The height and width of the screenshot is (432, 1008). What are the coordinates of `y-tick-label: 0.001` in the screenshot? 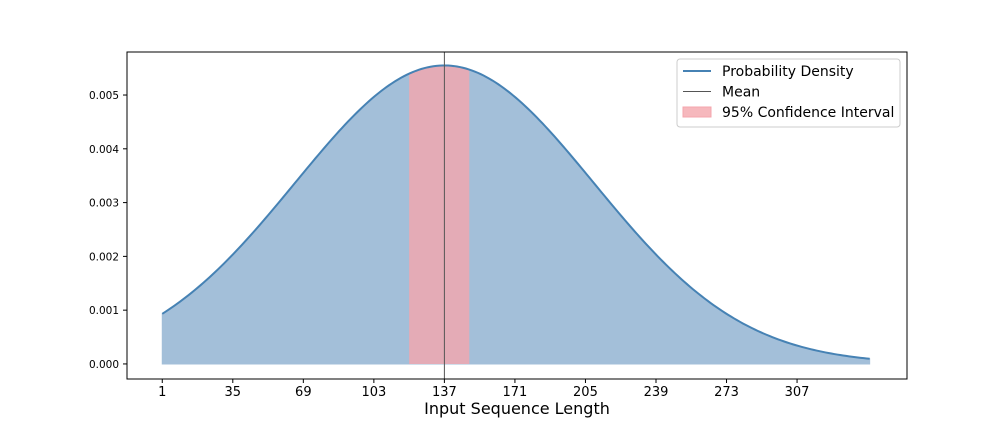 It's located at (104, 311).